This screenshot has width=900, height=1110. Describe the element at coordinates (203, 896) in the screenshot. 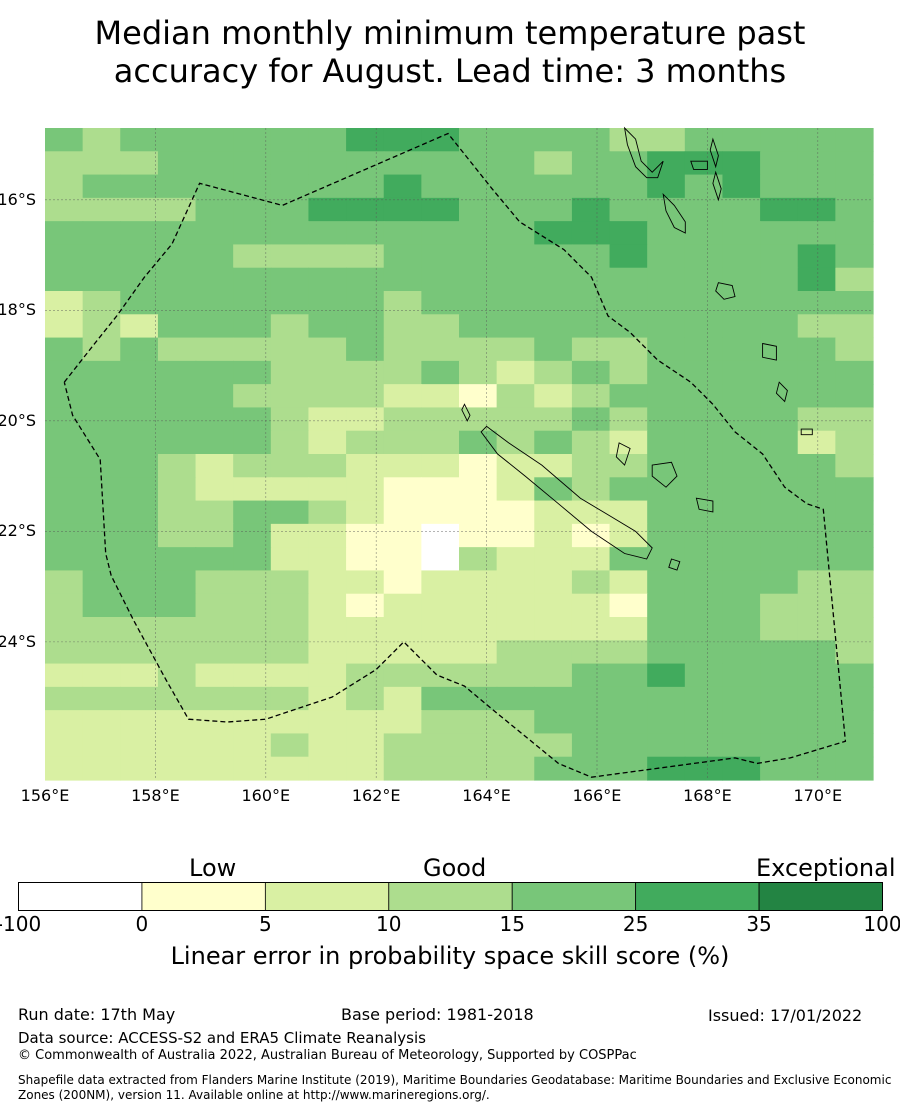

I see `colorbar-segment` at that location.